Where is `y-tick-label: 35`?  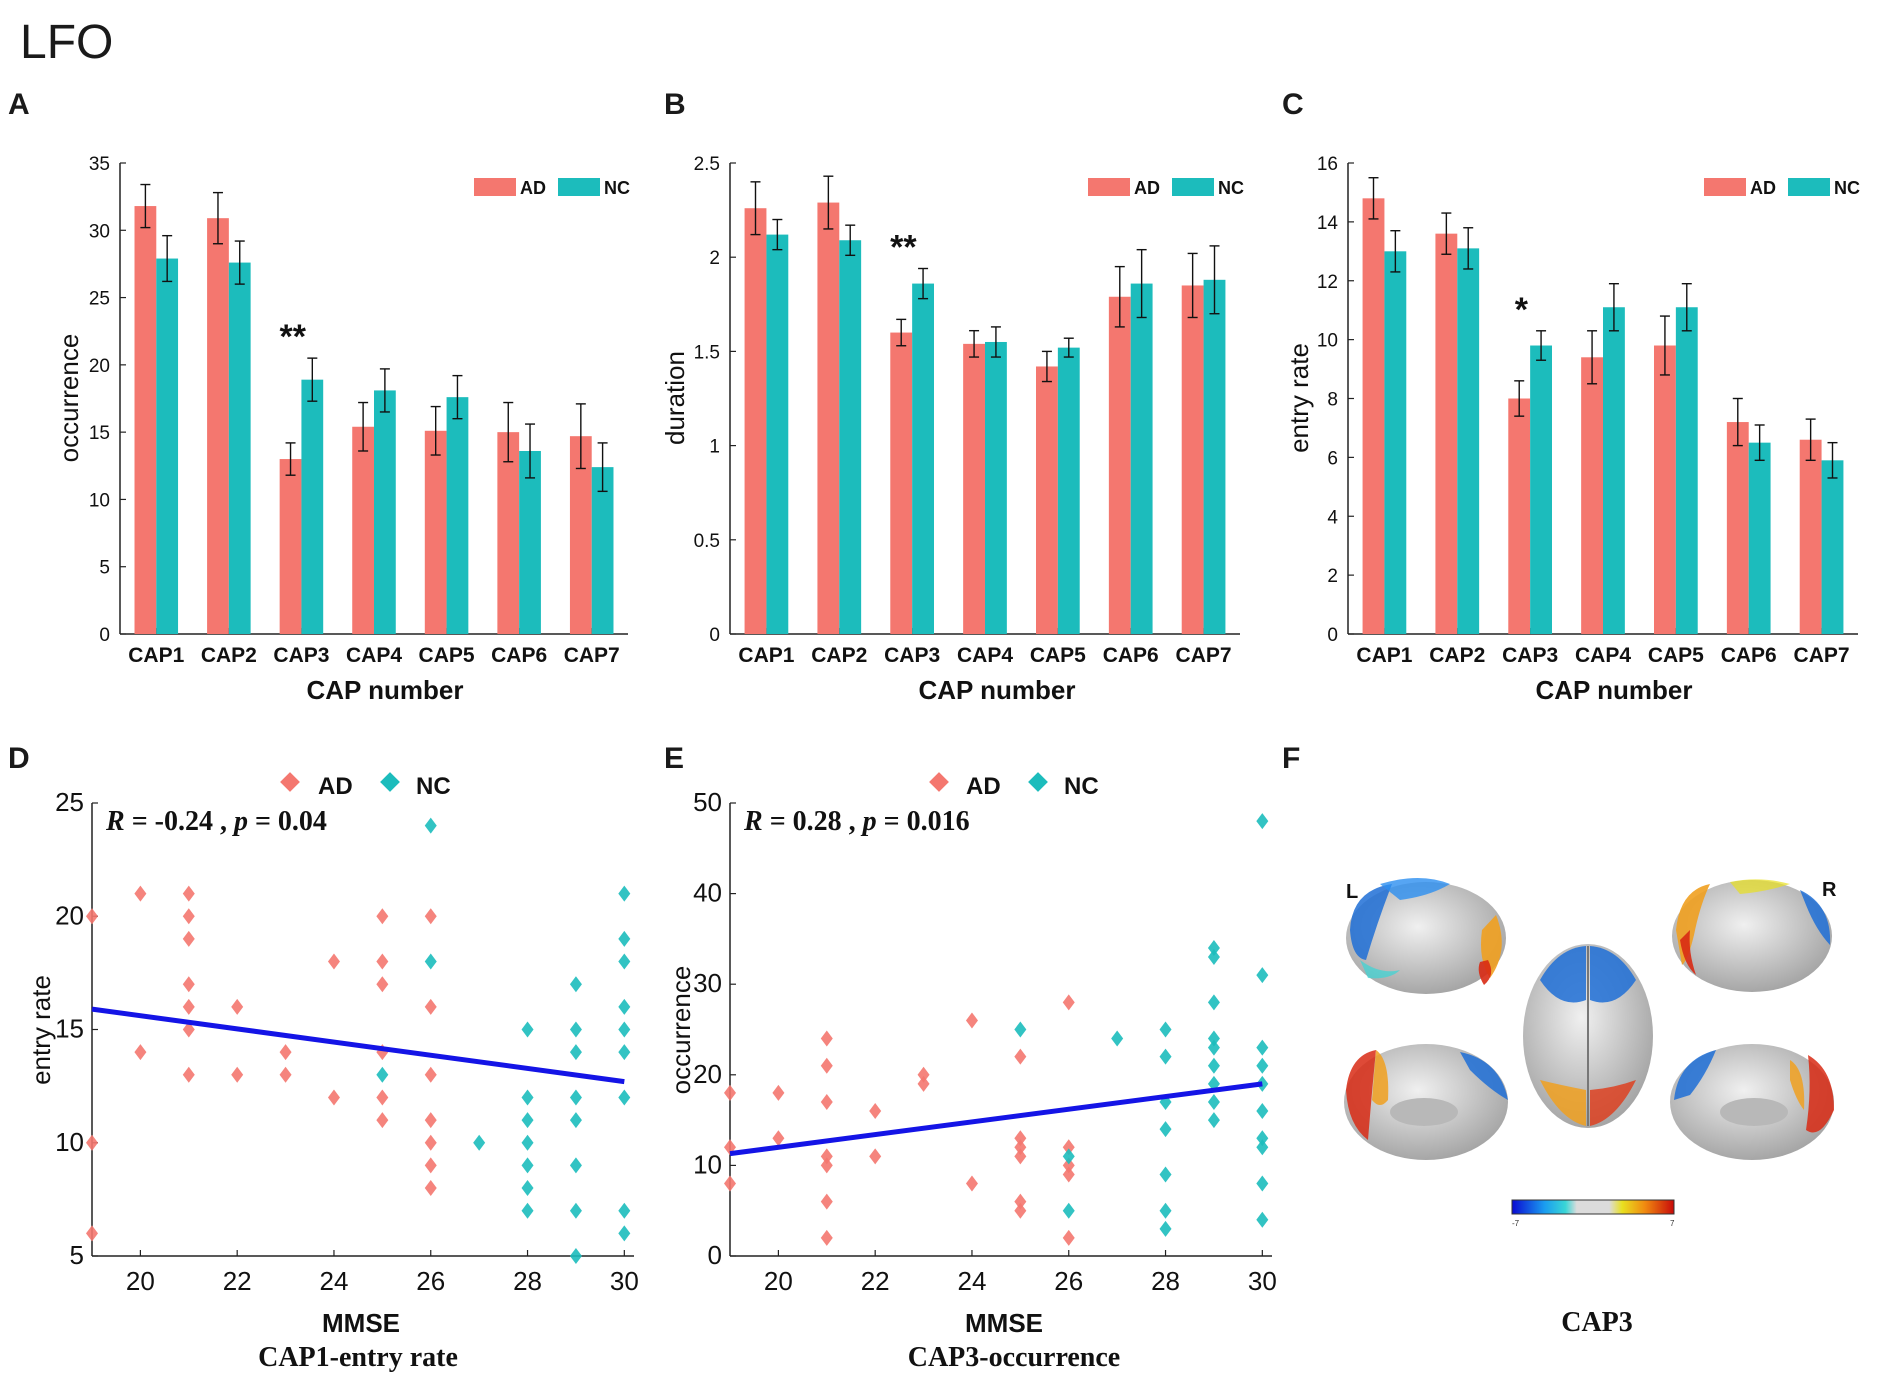
y-tick-label: 35 is located at coordinates (99, 164).